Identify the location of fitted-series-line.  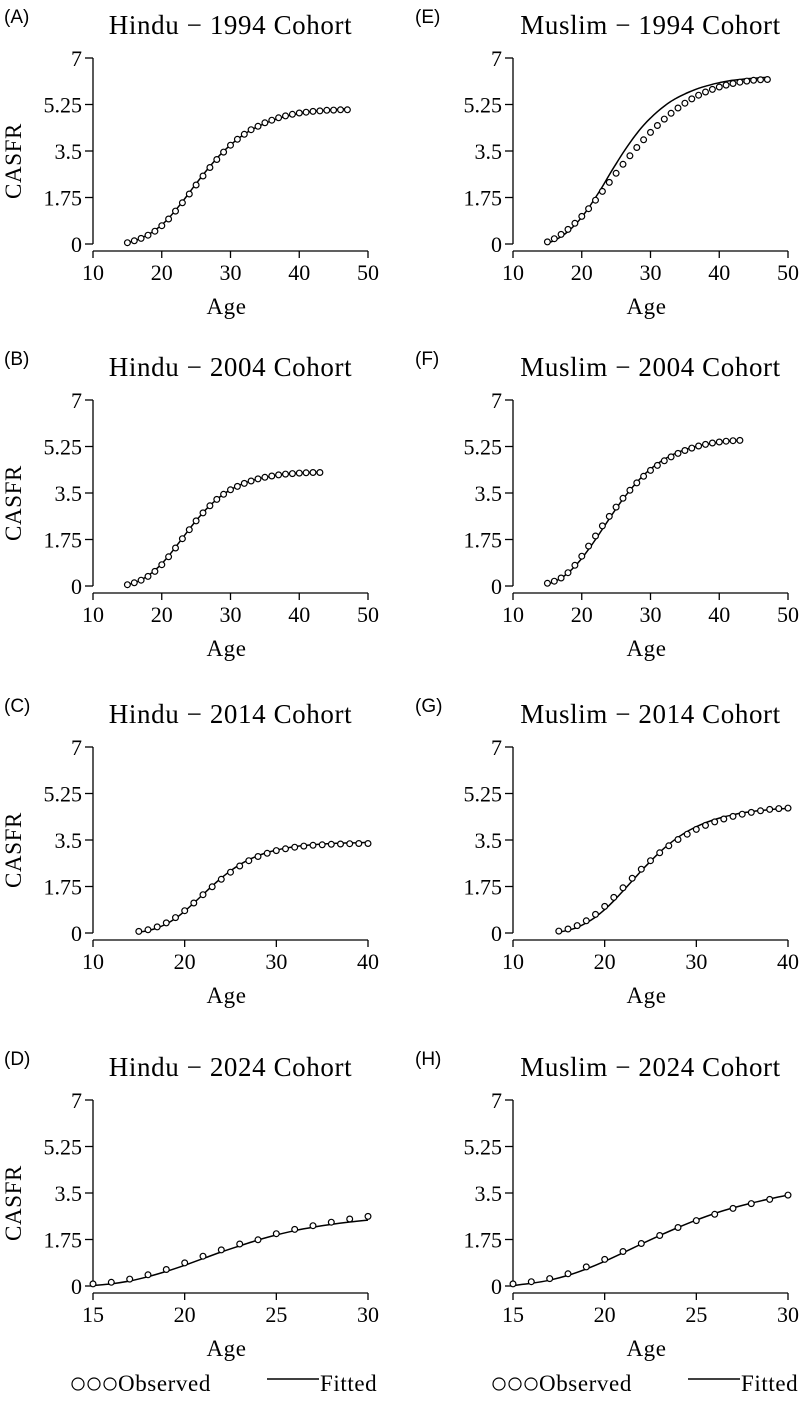
(223, 528).